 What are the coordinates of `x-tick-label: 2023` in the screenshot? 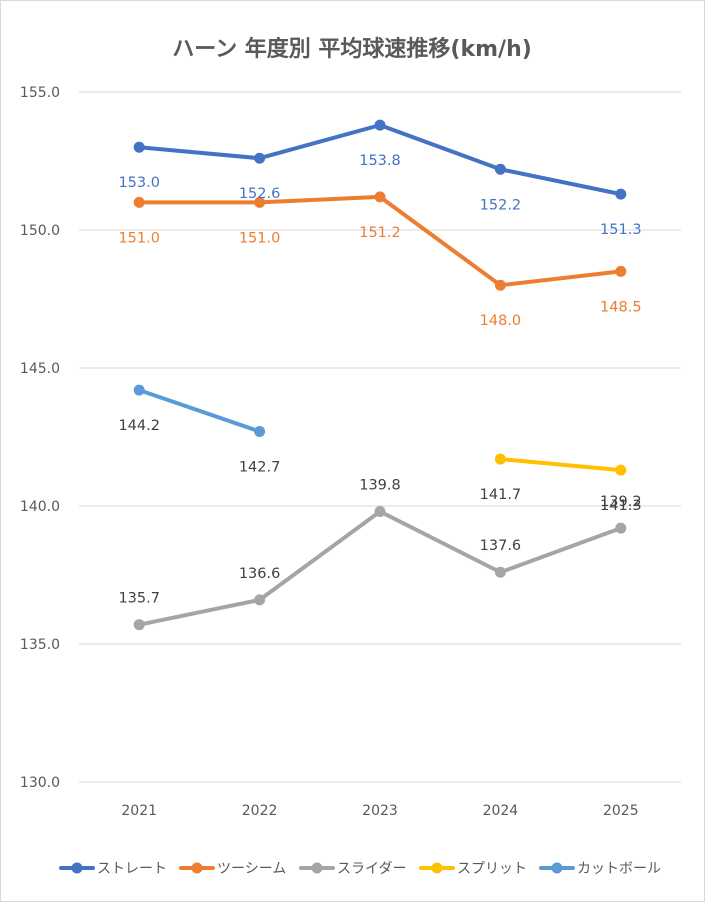 It's located at (380, 811).